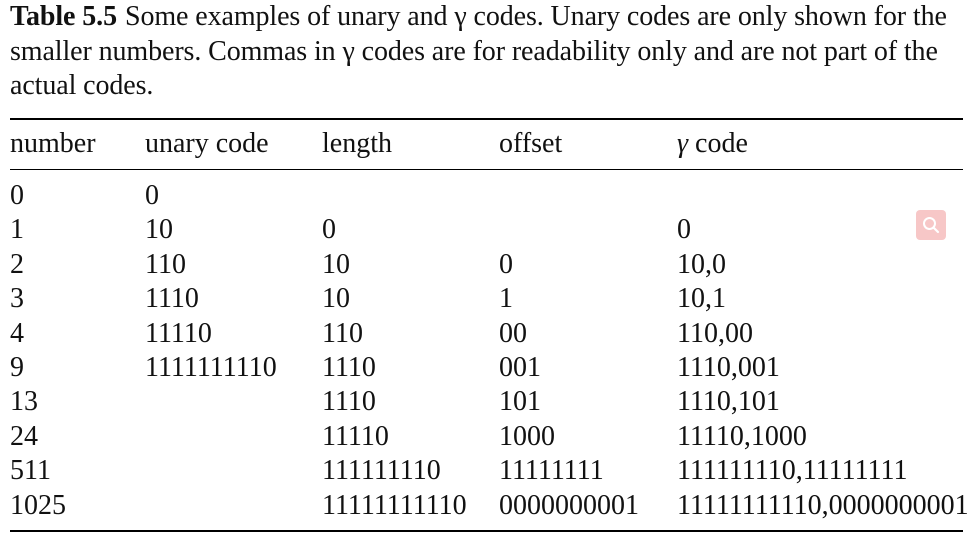 Image resolution: width=971 pixels, height=537 pixels. I want to click on cell-unary: 110, so click(165, 264).